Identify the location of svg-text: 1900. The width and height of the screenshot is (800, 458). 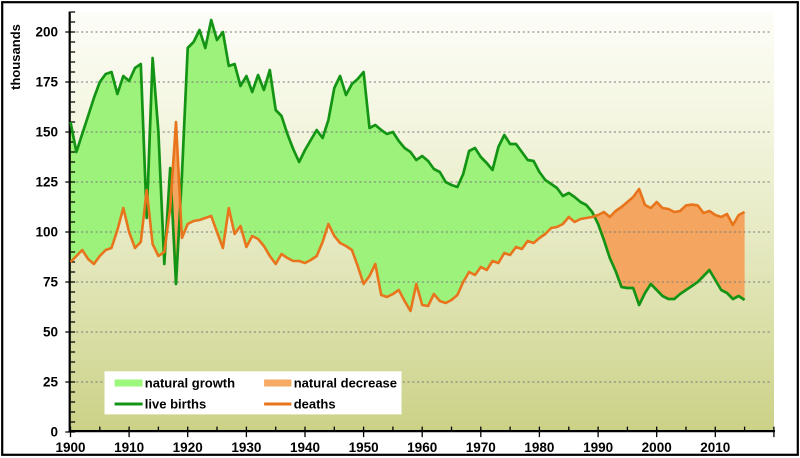
(70, 447).